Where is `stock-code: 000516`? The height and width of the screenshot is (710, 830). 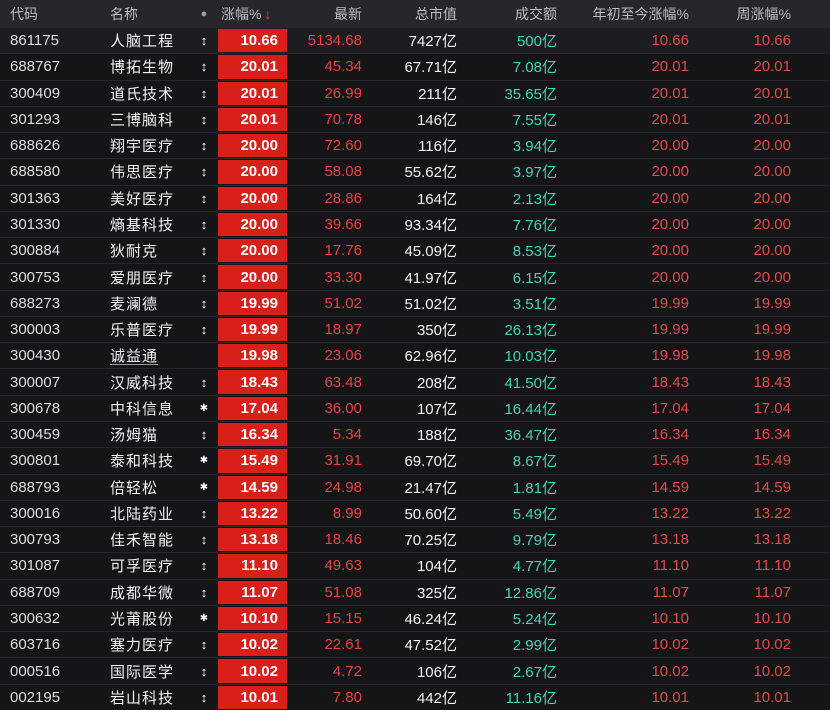 stock-code: 000516 is located at coordinates (35, 671).